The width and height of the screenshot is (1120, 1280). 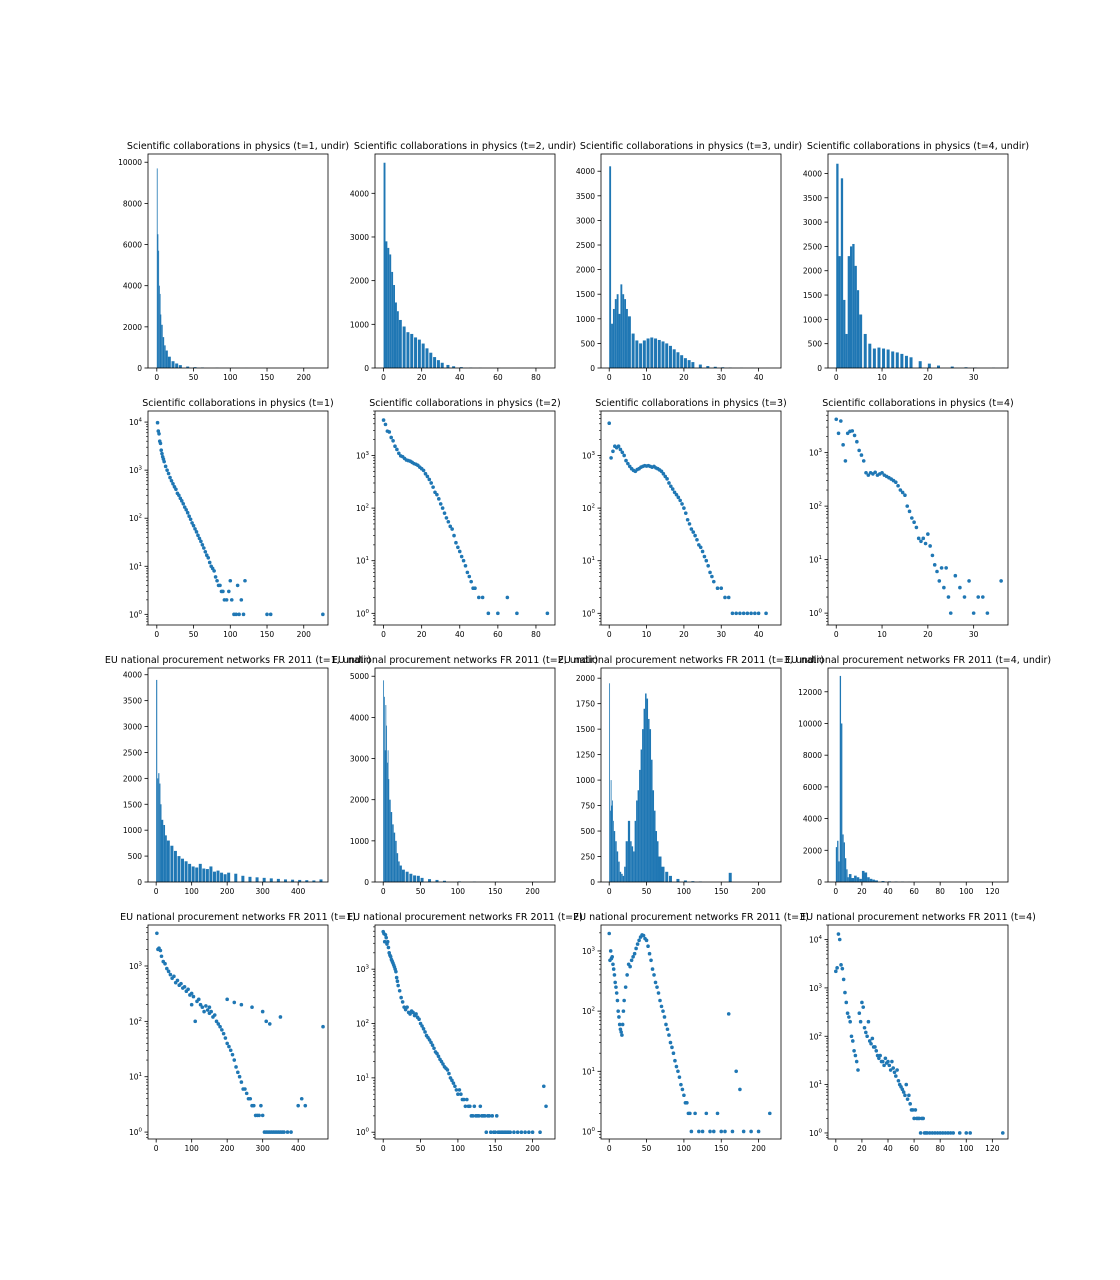 What do you see at coordinates (263, 1148) in the screenshot?
I see `x-tick-label: 300` at bounding box center [263, 1148].